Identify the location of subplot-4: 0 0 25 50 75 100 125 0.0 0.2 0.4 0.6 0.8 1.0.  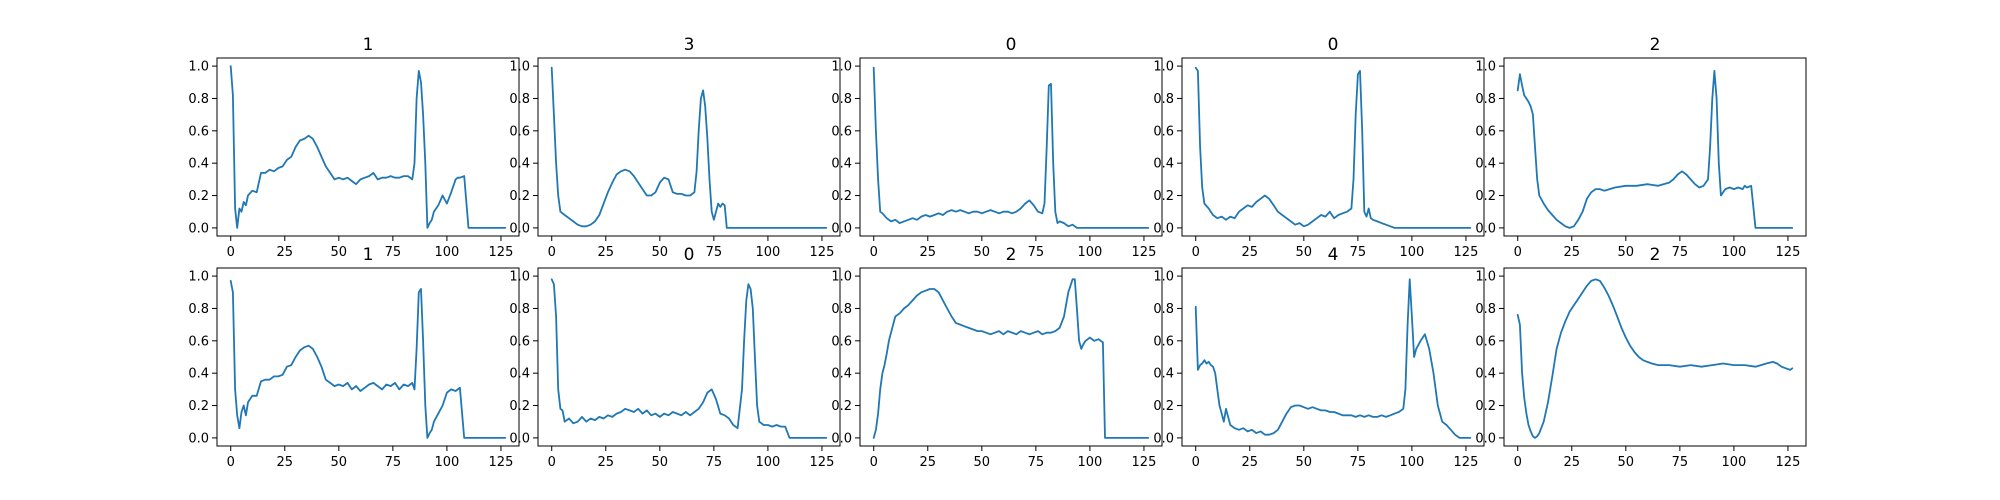
(1319, 147).